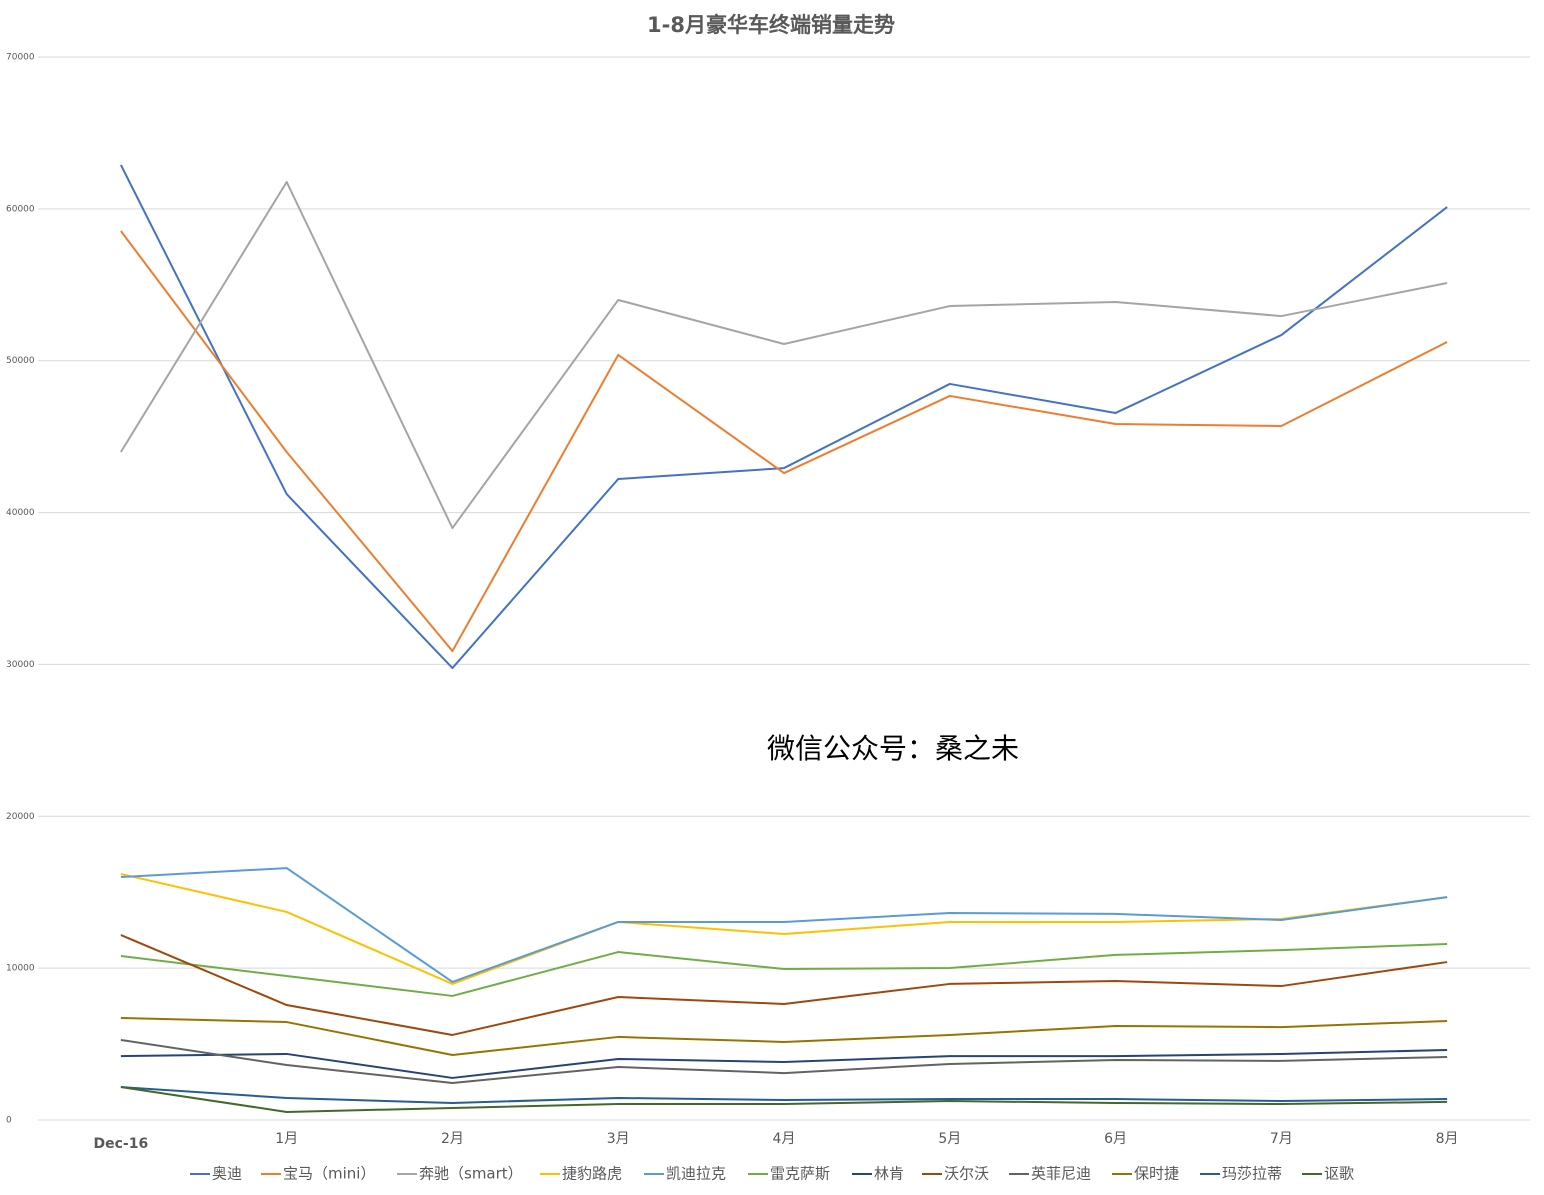  Describe the element at coordinates (20, 58) in the screenshot. I see `y-tick-label: 70000` at that location.